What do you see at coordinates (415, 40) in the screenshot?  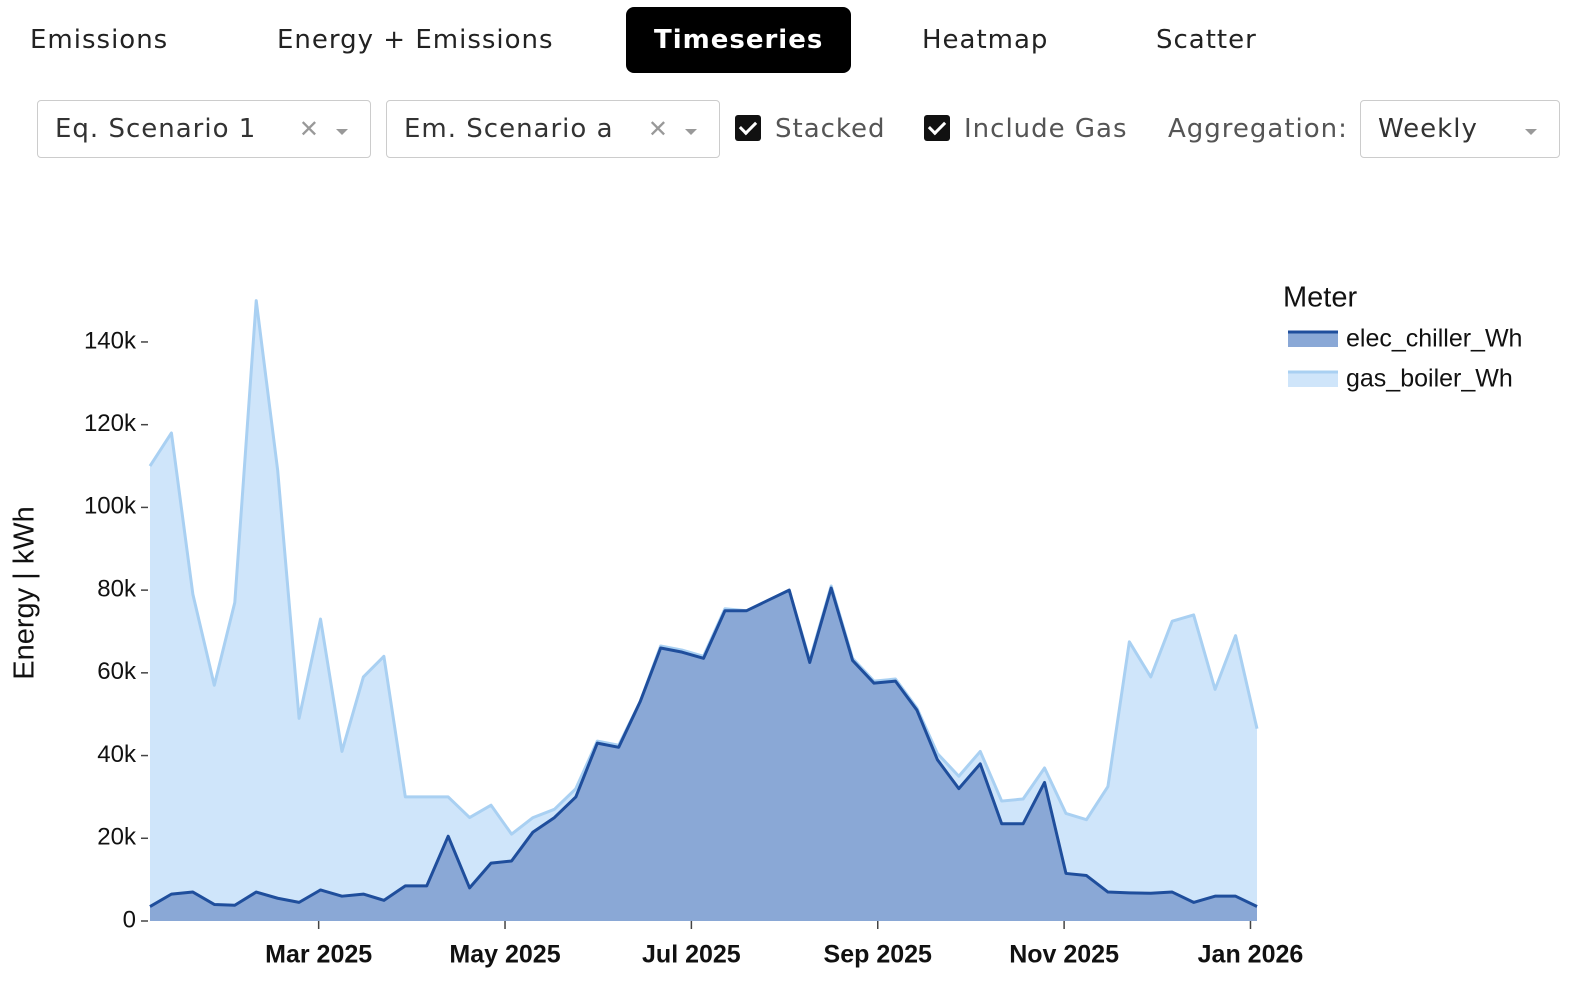 I see `tab: Energy + Emissions` at bounding box center [415, 40].